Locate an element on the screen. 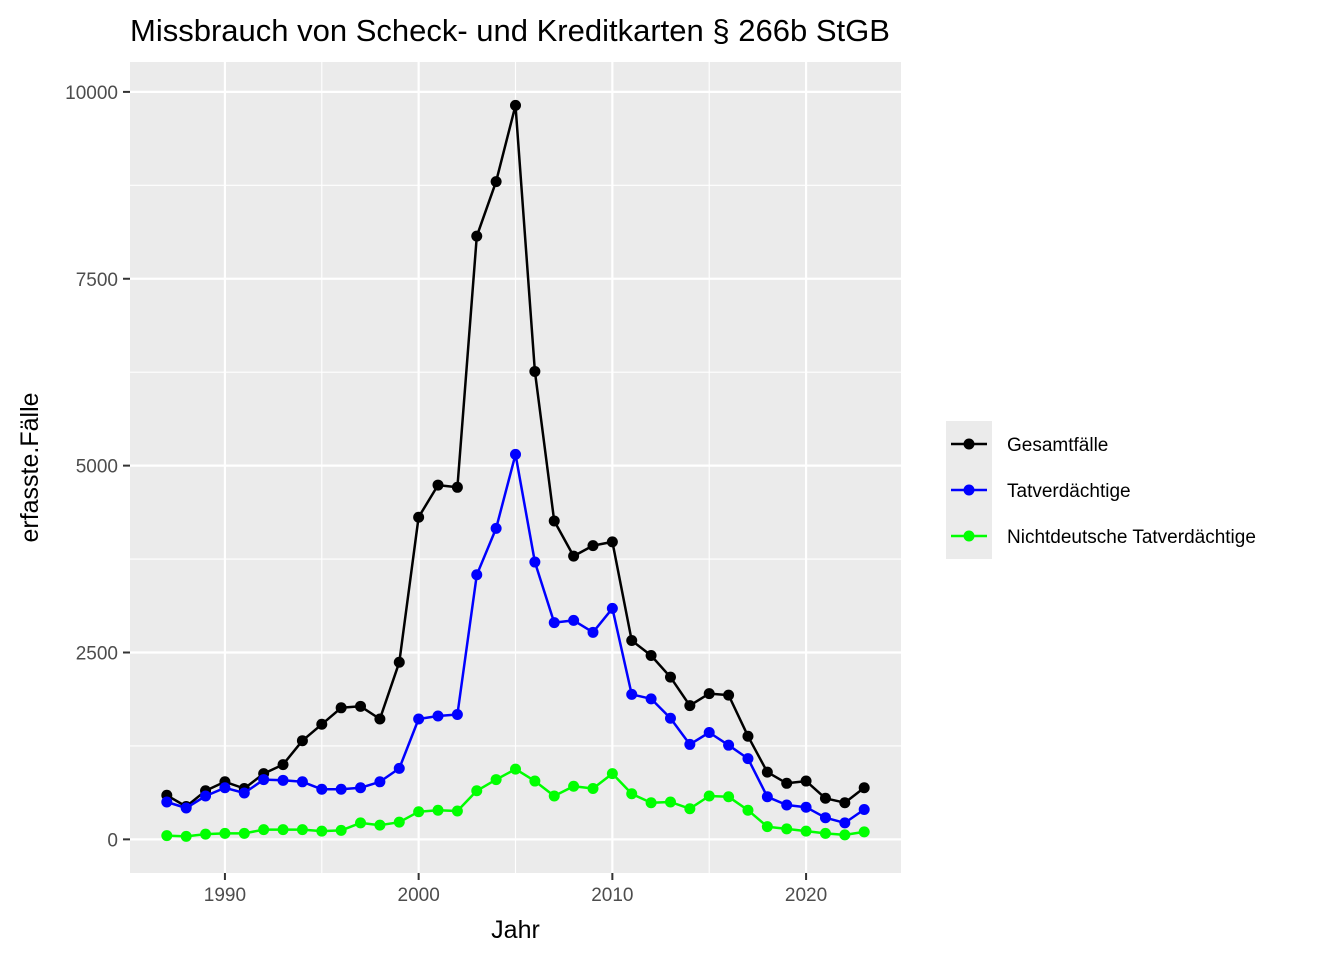  legend-item: Nichtdeutsche Tatverdächtige is located at coordinates (1101, 536).